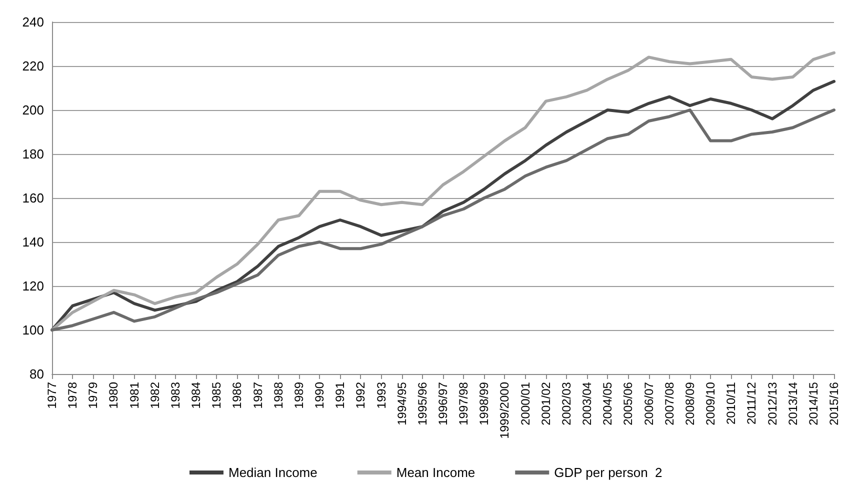 This screenshot has width=852, height=496. I want to click on x-tick-label: 1981, so click(134, 395).